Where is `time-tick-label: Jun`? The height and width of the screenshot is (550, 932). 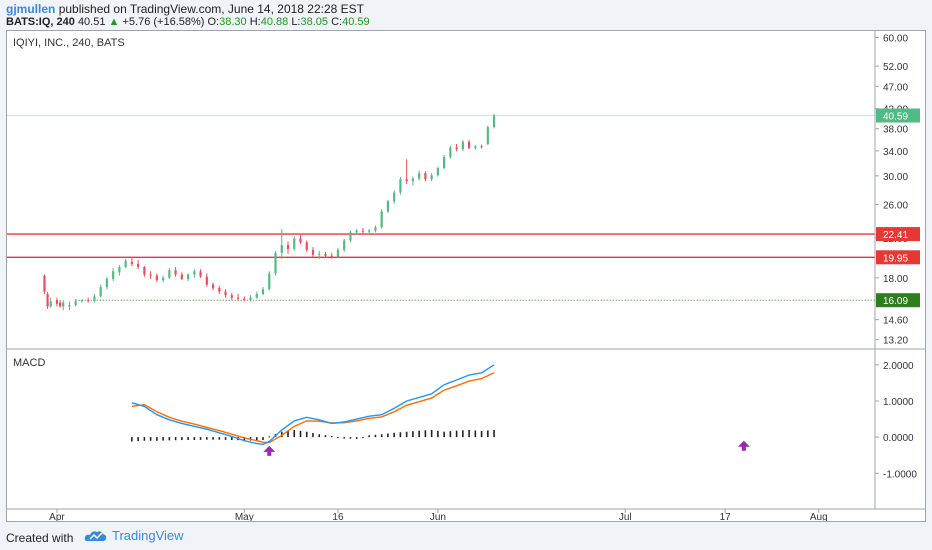
time-tick-label: Jun is located at coordinates (438, 516).